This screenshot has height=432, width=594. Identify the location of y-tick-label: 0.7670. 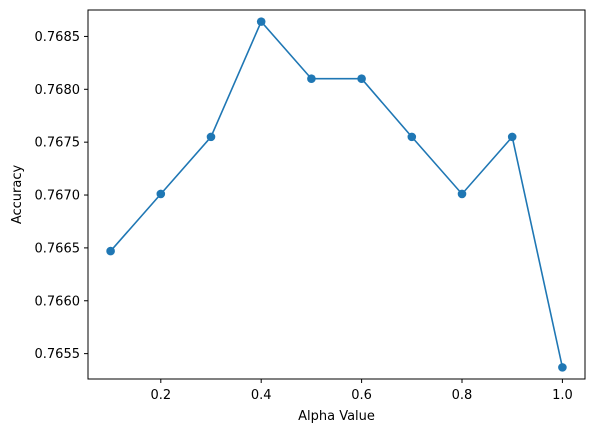
(58, 196).